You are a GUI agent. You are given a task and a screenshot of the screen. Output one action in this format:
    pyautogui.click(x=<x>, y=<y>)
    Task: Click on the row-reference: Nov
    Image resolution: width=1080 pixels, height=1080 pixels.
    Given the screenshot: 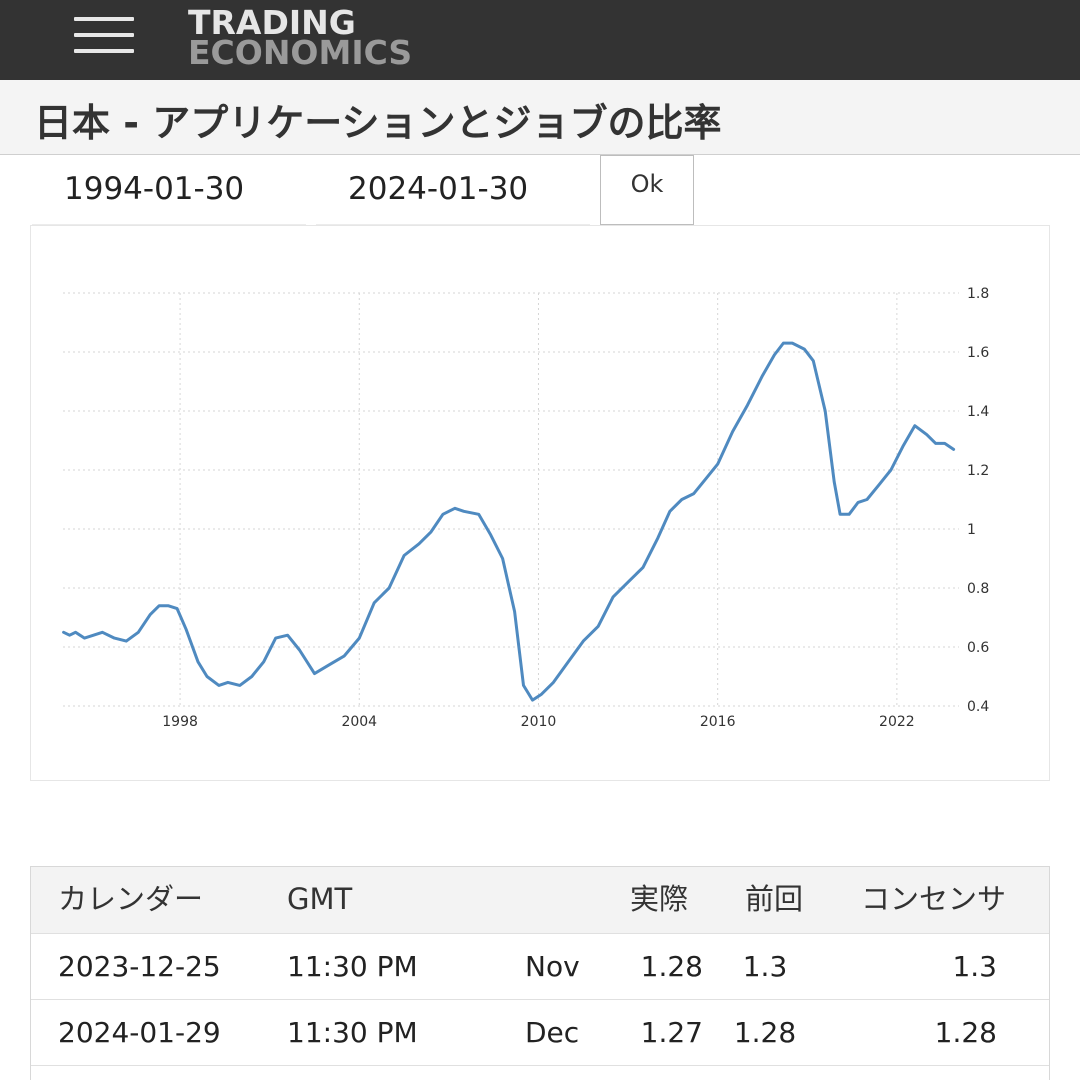 What is the action you would take?
    pyautogui.click(x=552, y=966)
    